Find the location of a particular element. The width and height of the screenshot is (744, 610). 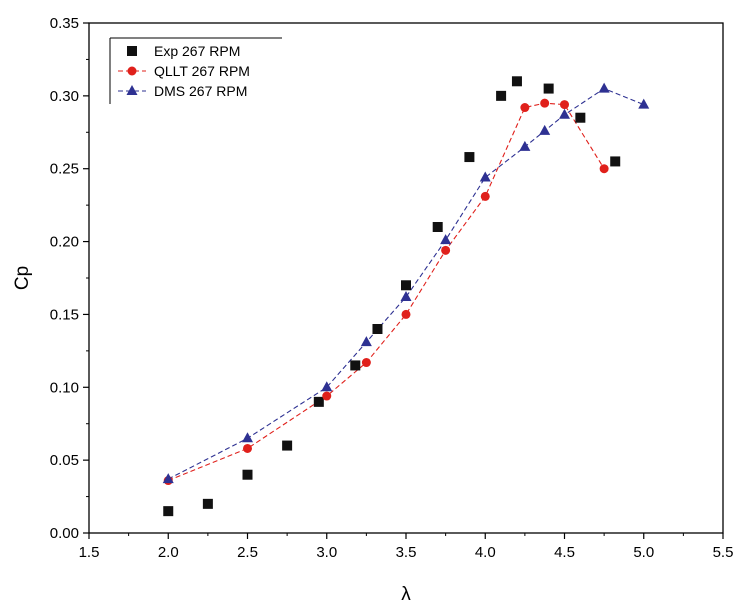

y-tick-label: 0.30 is located at coordinates (64, 96).